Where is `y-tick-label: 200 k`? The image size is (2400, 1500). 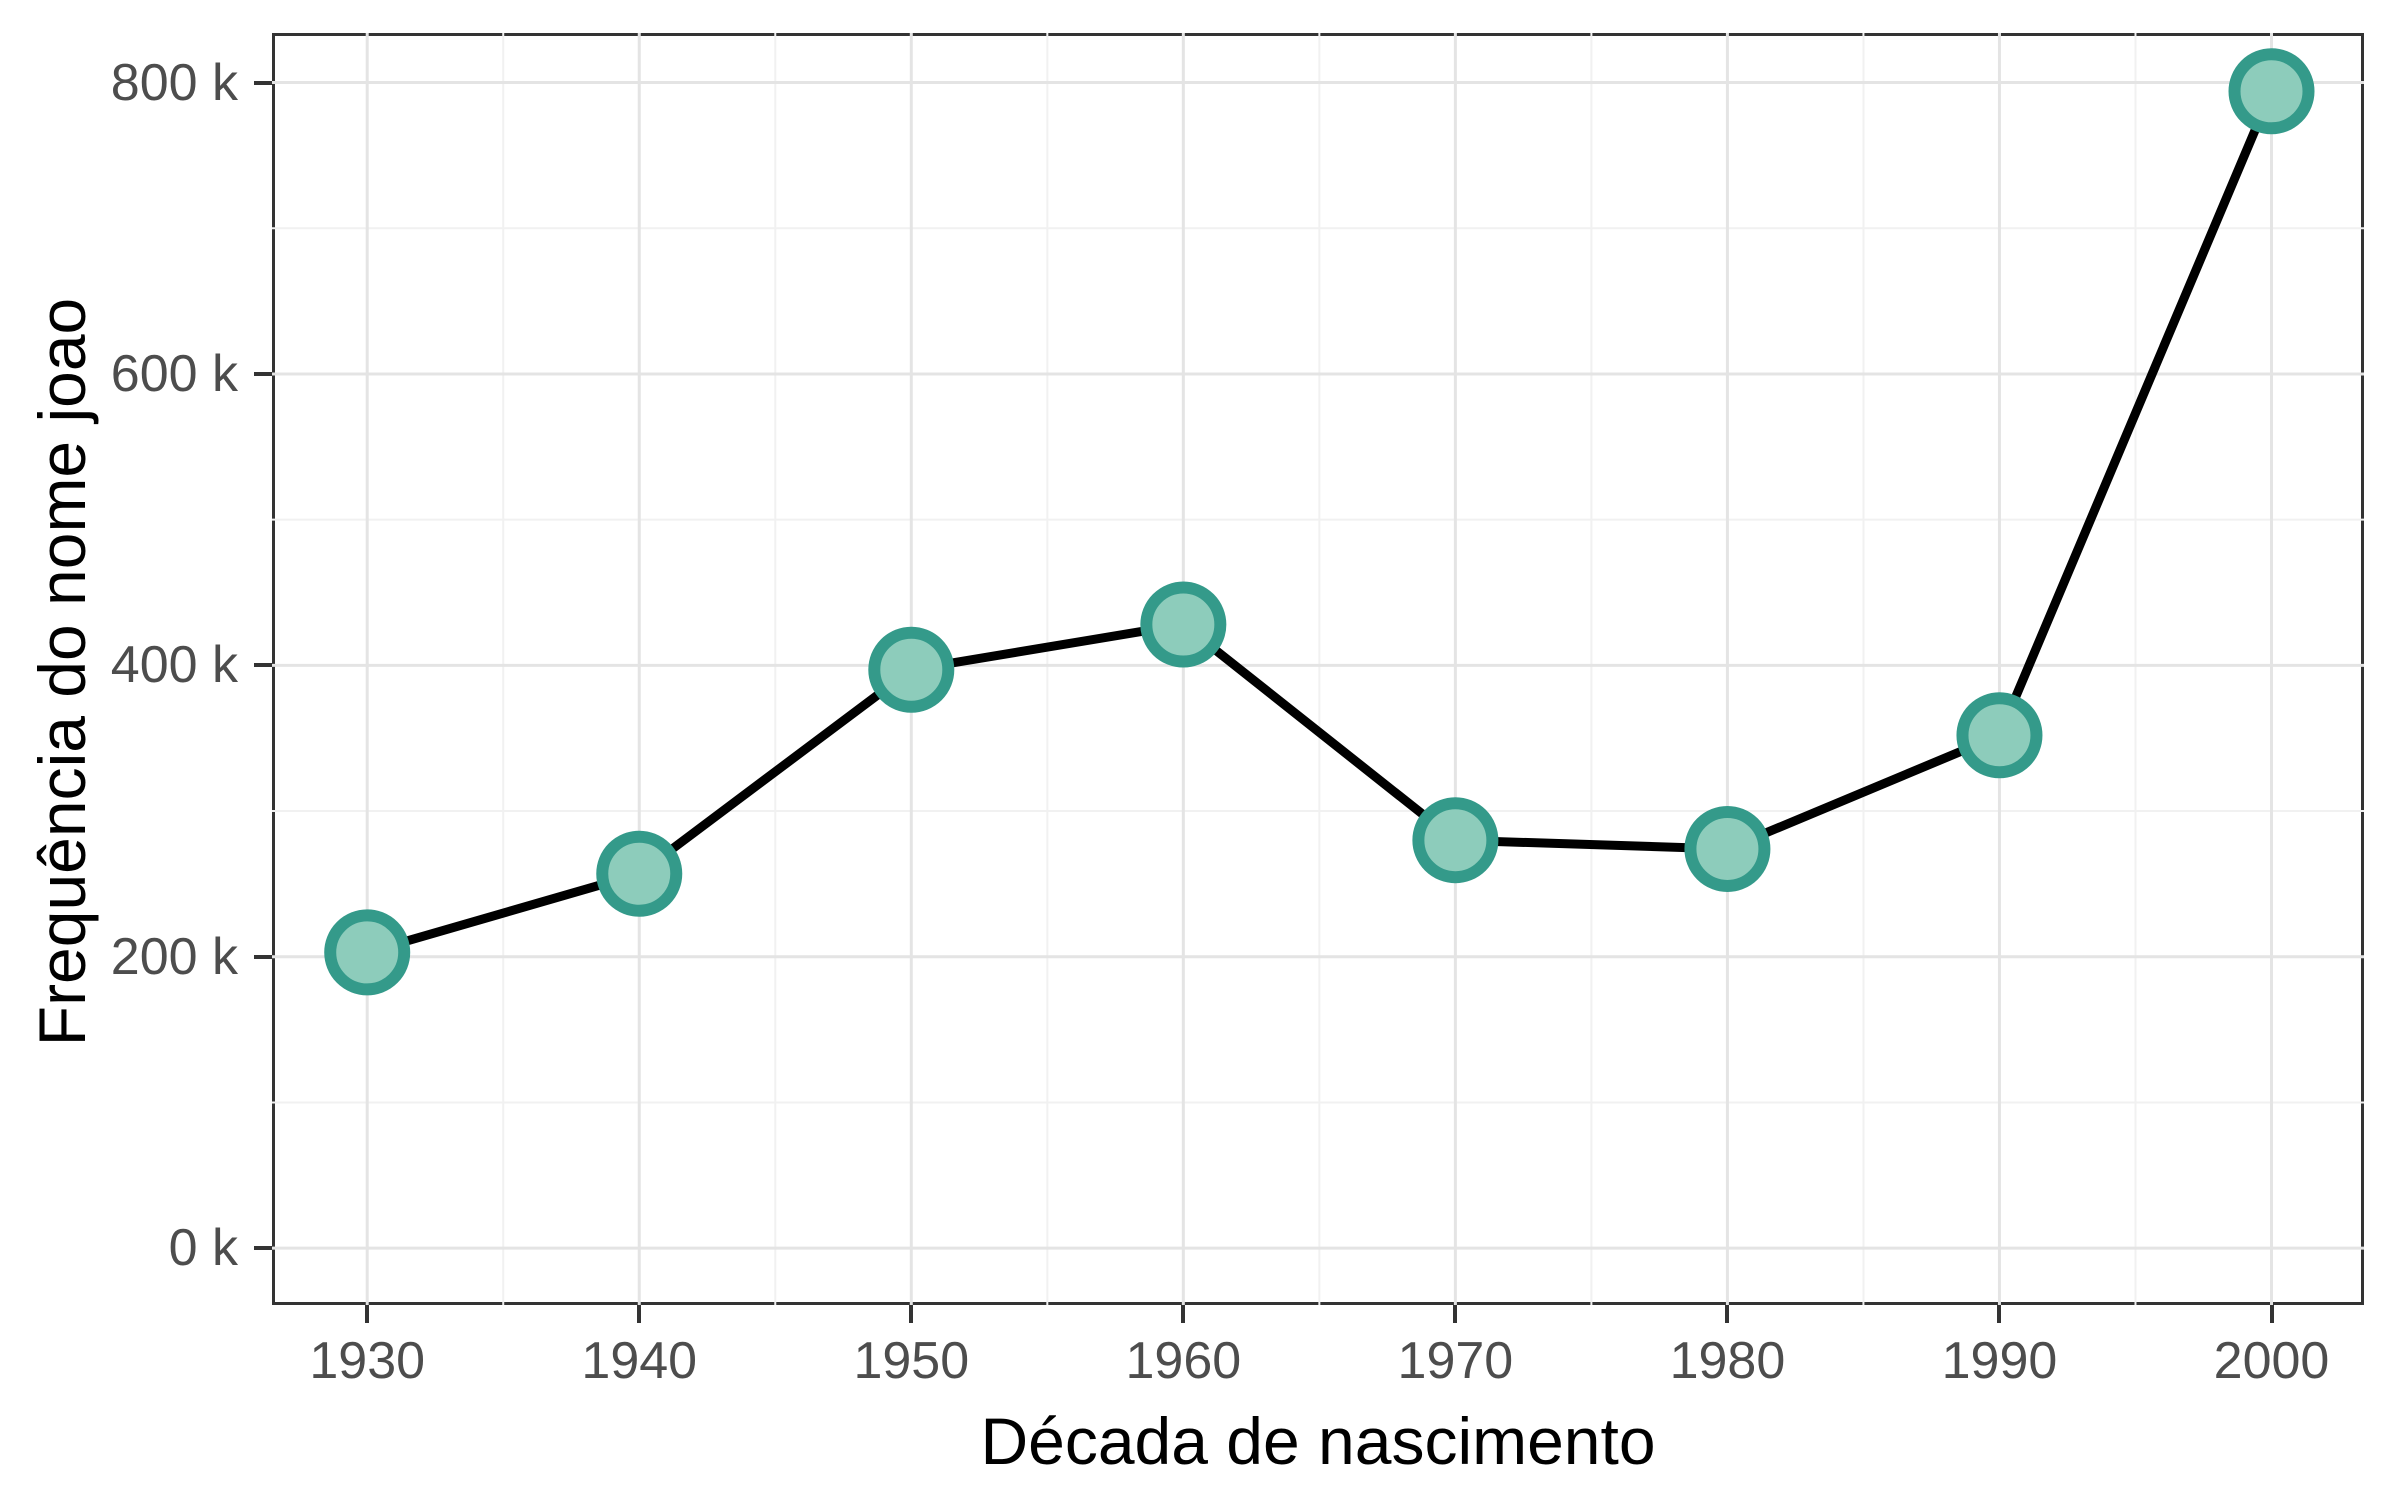
y-tick-label: 200 k is located at coordinates (174, 956).